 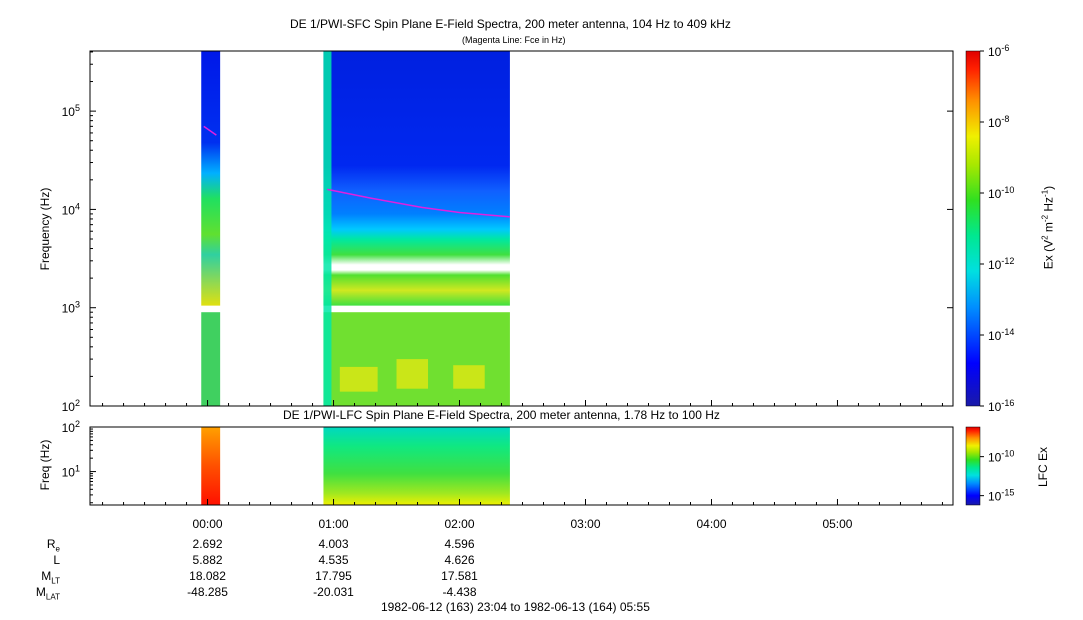 I want to click on sfc-y-tick-label: 10⁴, so click(x=71, y=209).